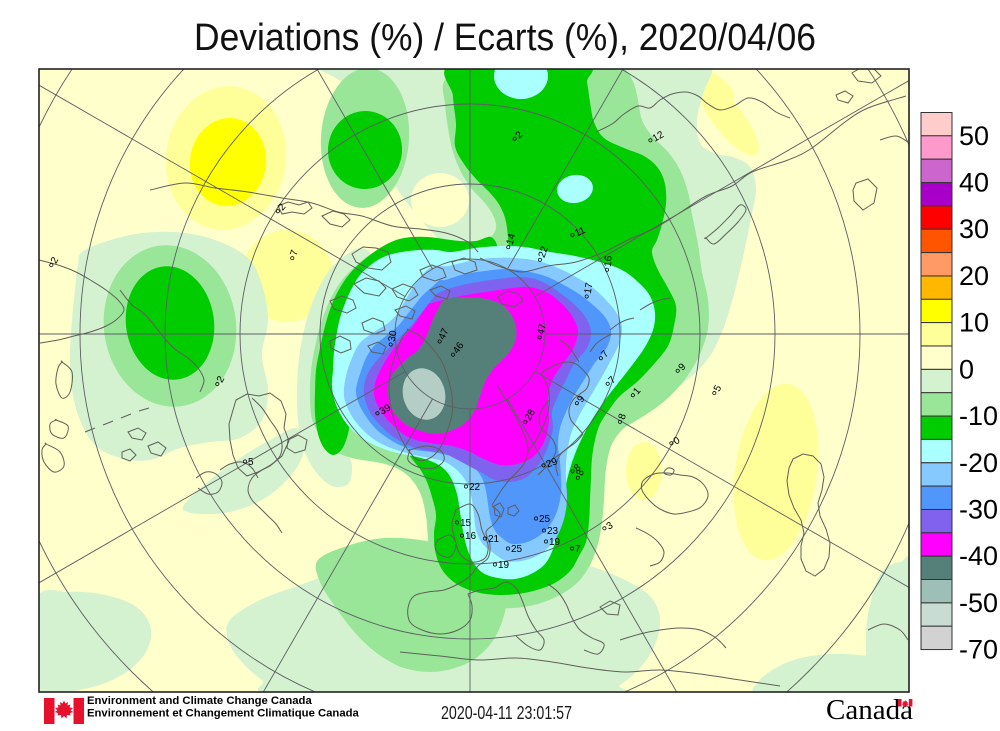  What do you see at coordinates (199, 701) in the screenshot?
I see `svg-text:Environment and Climate Change: Environment and Climate Change Canada` at bounding box center [199, 701].